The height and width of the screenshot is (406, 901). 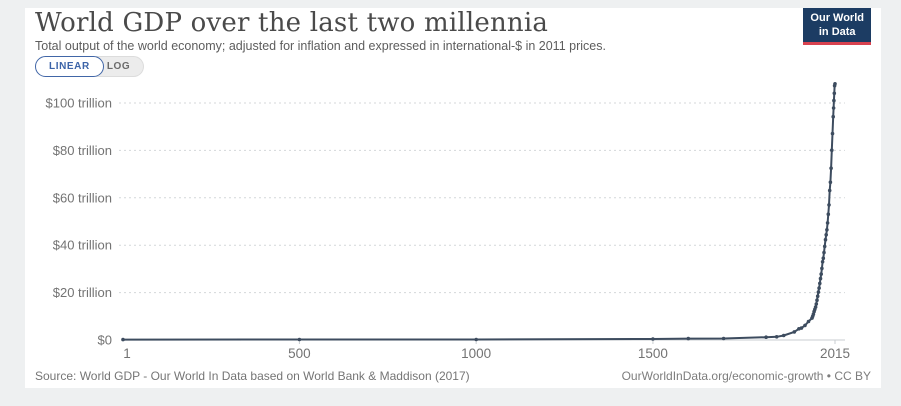 I want to click on owid-logo: Our World in Data, so click(x=837, y=26).